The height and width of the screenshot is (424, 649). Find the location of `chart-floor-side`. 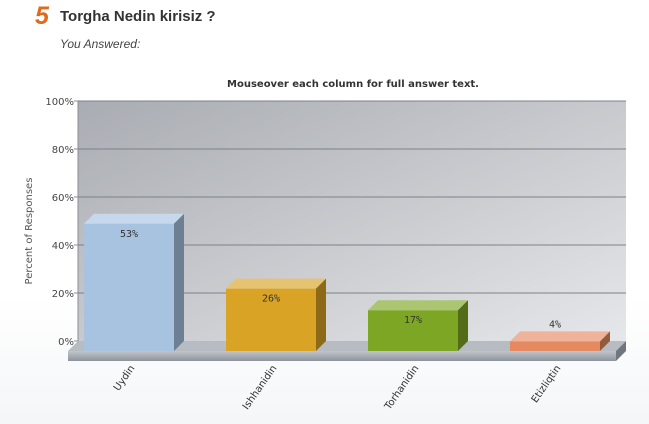

chart-floor-side is located at coordinates (621, 351).